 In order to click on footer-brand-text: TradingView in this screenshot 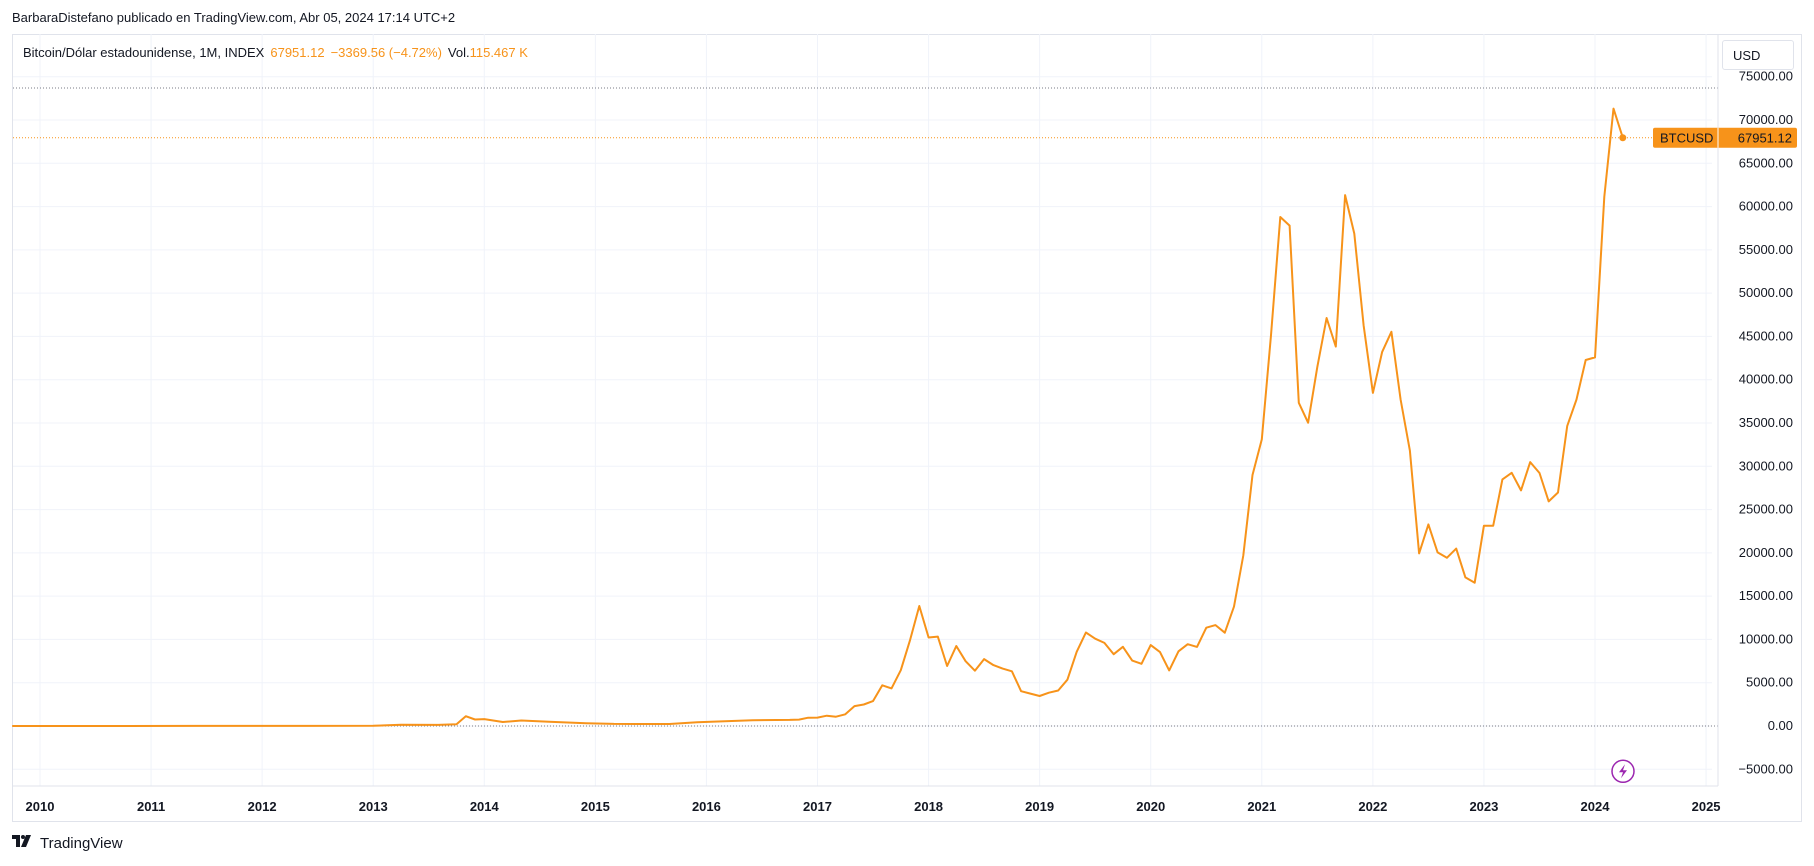, I will do `click(81, 843)`.